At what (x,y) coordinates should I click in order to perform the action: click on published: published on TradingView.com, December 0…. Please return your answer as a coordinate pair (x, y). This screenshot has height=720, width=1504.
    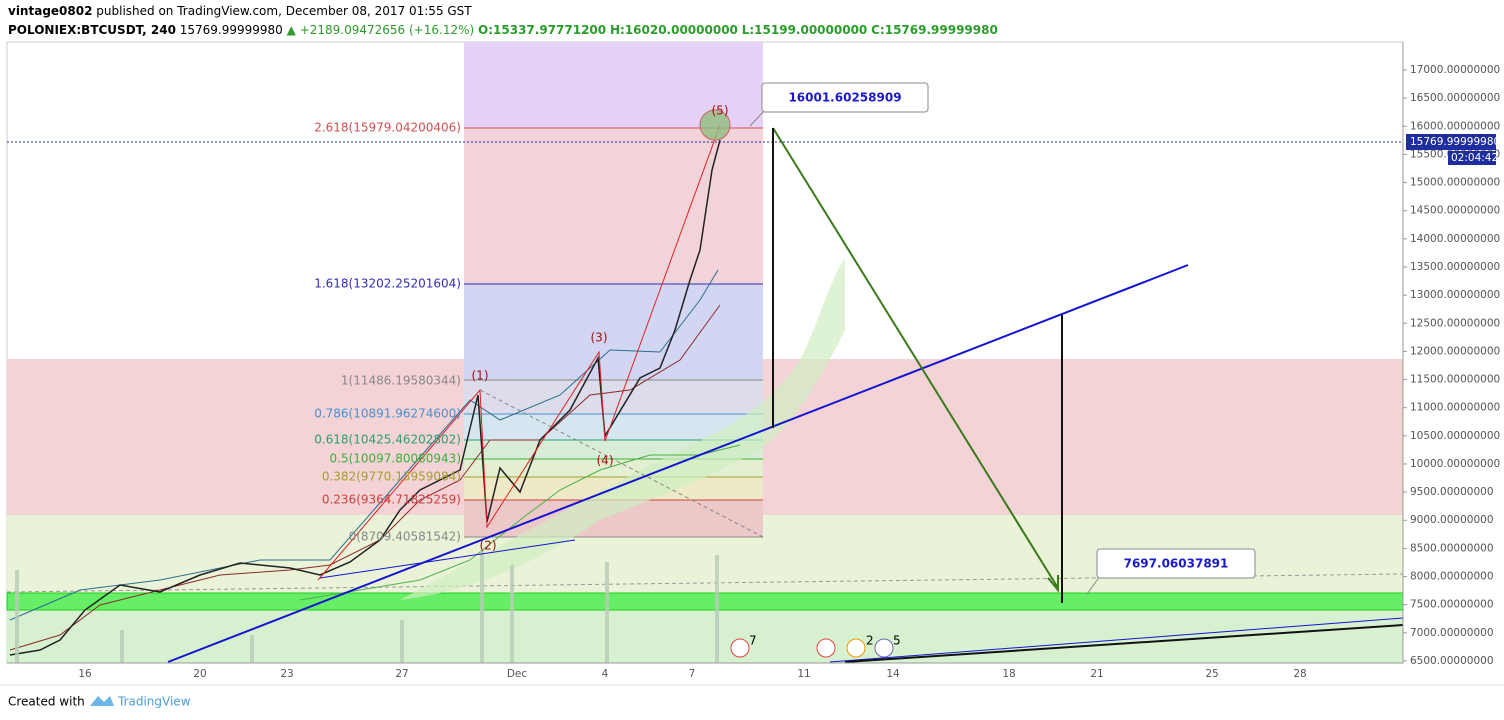
    Looking at the image, I should click on (284, 11).